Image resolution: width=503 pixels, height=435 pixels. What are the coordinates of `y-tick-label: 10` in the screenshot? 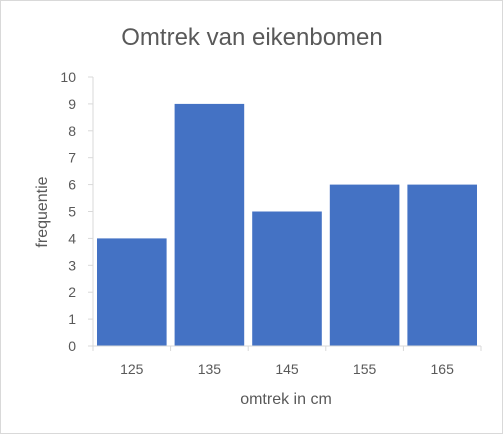 It's located at (68, 77).